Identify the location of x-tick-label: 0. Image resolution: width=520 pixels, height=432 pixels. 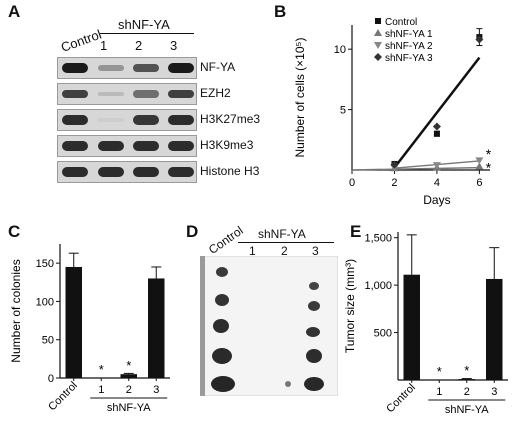
(352, 183).